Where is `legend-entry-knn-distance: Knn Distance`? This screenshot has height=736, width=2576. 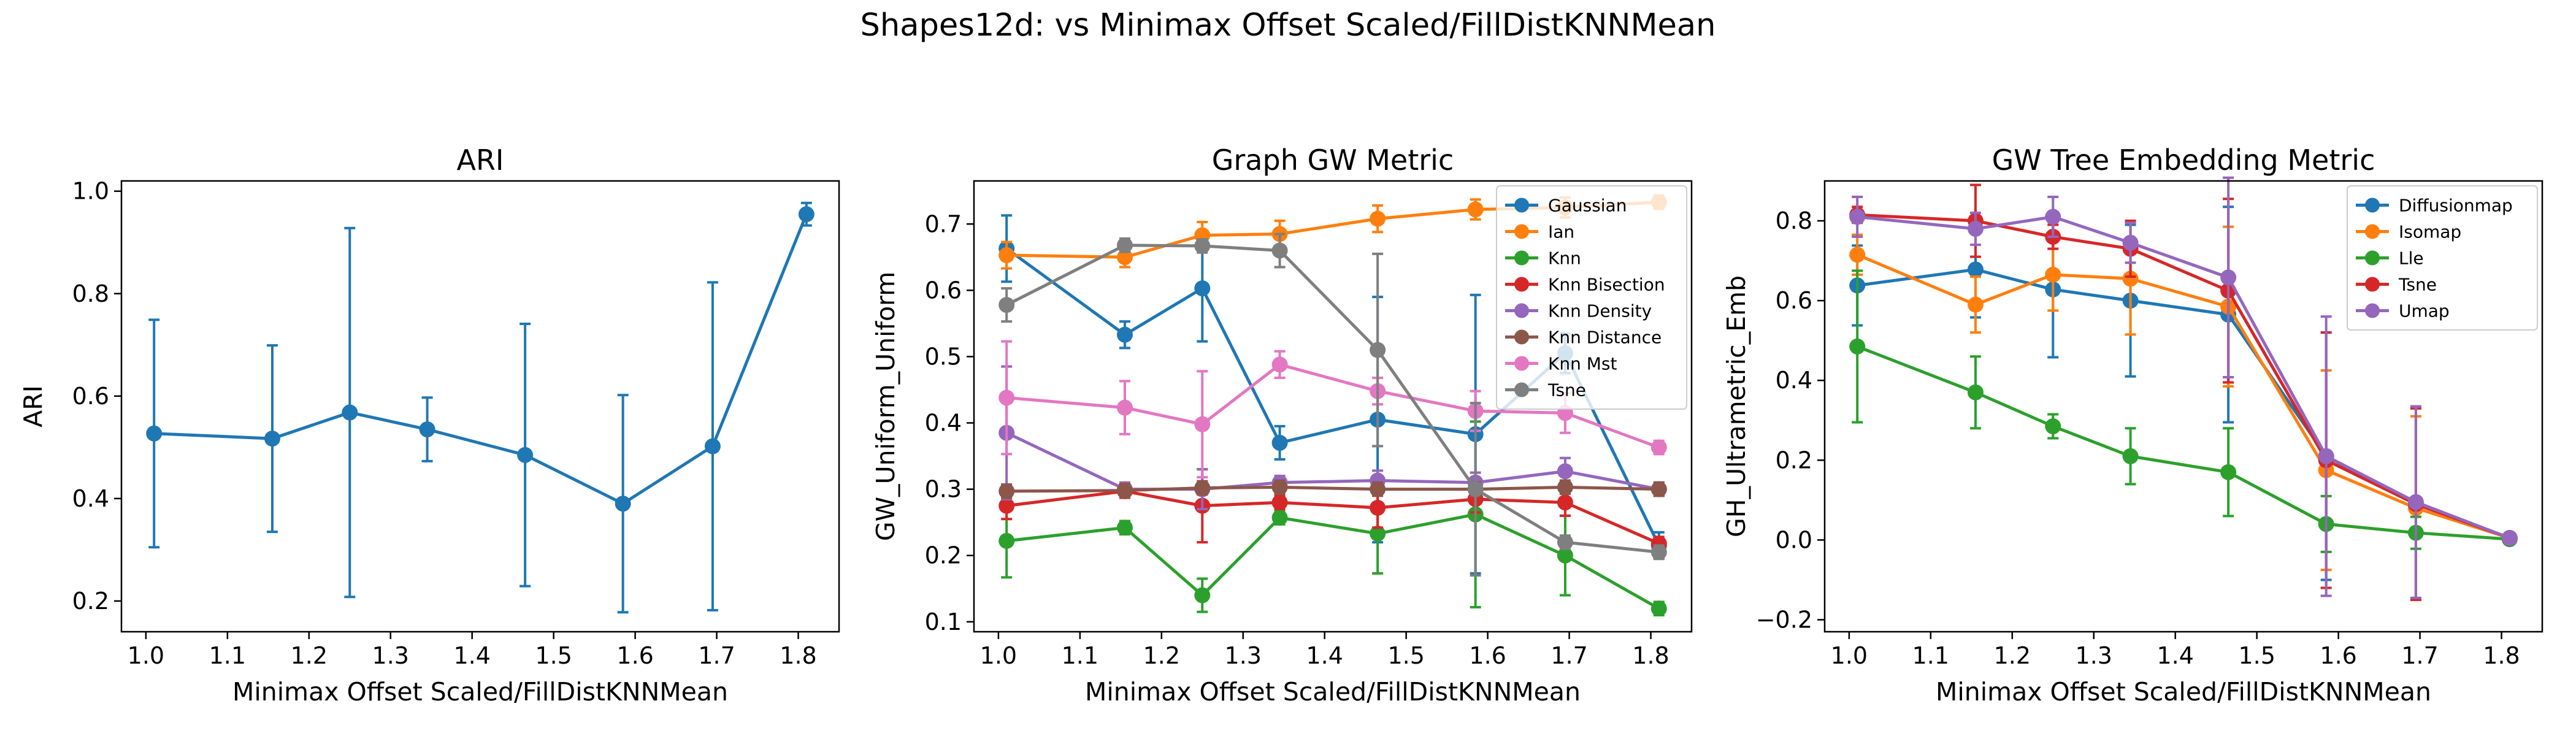 legend-entry-knn-distance: Knn Distance is located at coordinates (1583, 338).